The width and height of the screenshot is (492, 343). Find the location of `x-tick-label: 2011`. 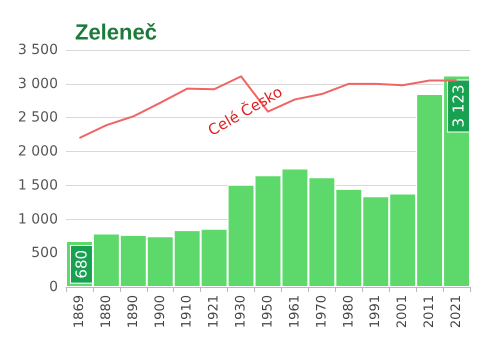

x-tick-label: 2011 is located at coordinates (430, 311).